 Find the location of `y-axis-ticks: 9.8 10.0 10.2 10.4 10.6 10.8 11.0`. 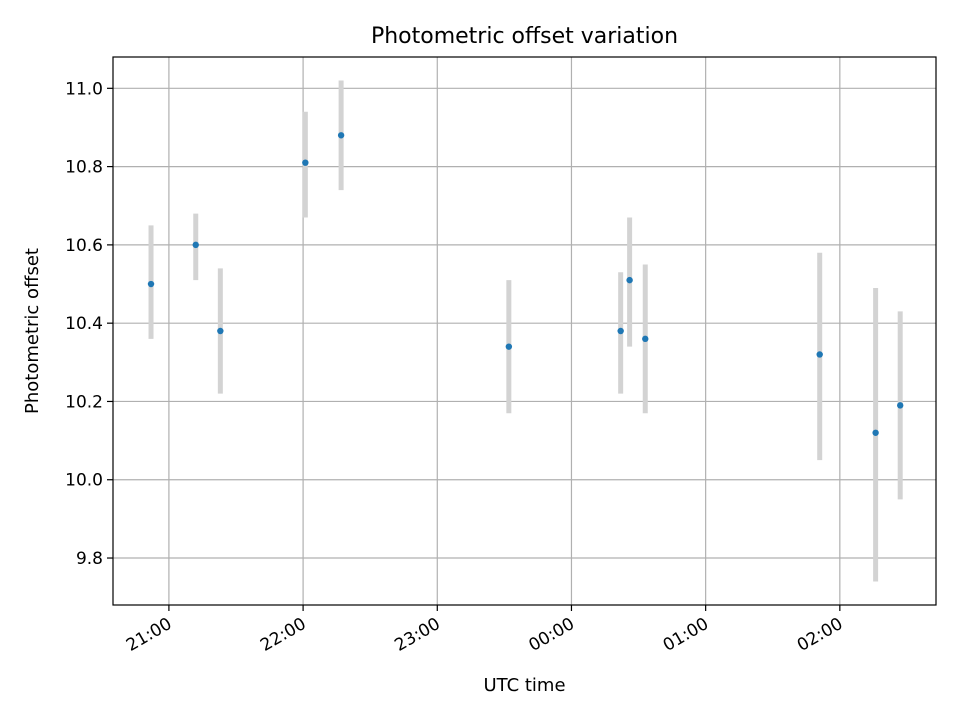

y-axis-ticks: 9.8 10.0 10.2 10.4 10.6 10.8 11.0 is located at coordinates (89, 324).